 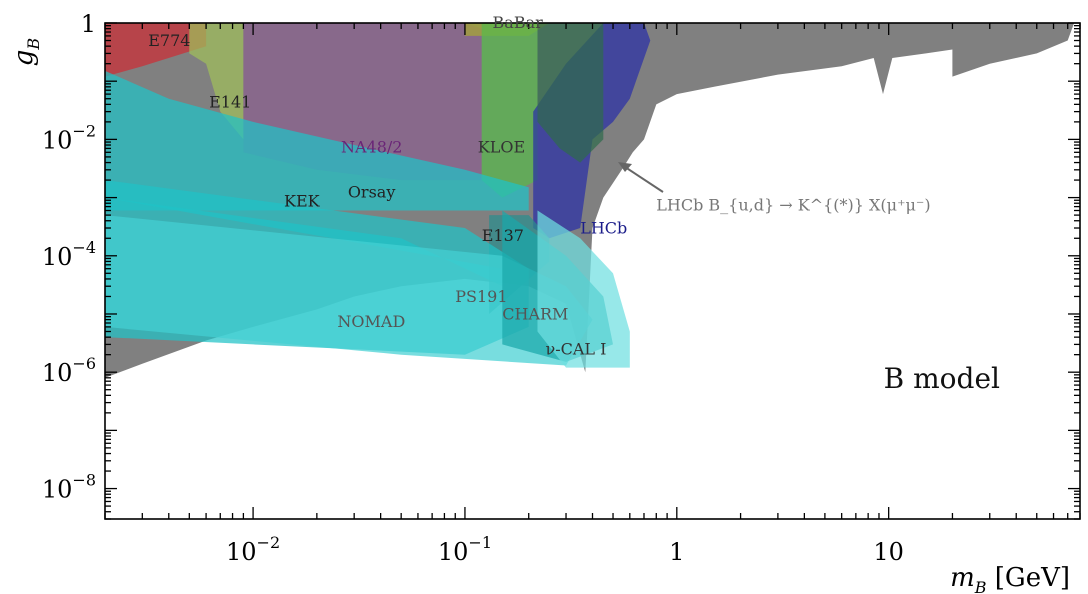 I want to click on y-tick-label: 10⁻⁶, so click(x=69, y=370).